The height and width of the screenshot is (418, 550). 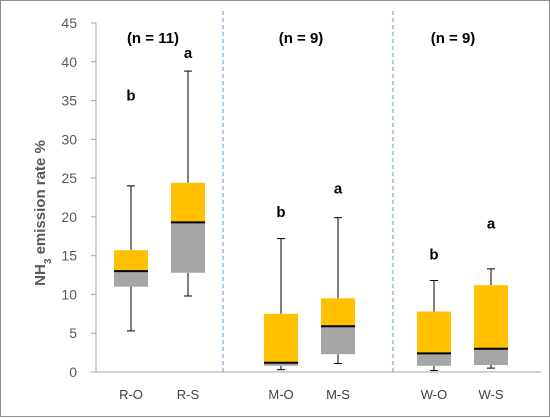 I want to click on x-category-label: W-O, so click(x=434, y=394).